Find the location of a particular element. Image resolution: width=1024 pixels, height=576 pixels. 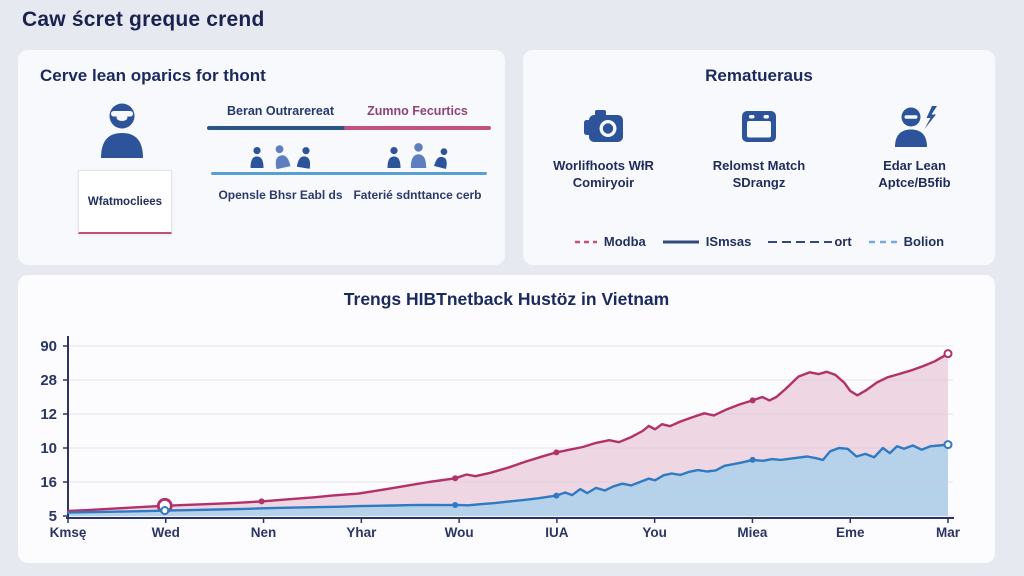

y-tick-label: 90 is located at coordinates (48, 346).